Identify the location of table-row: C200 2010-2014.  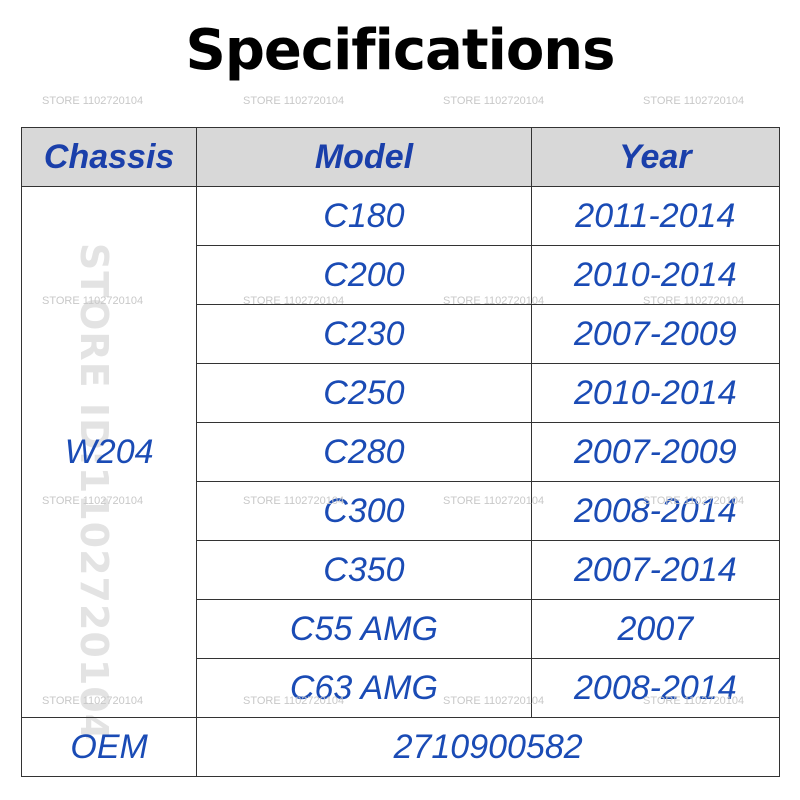
(401, 275).